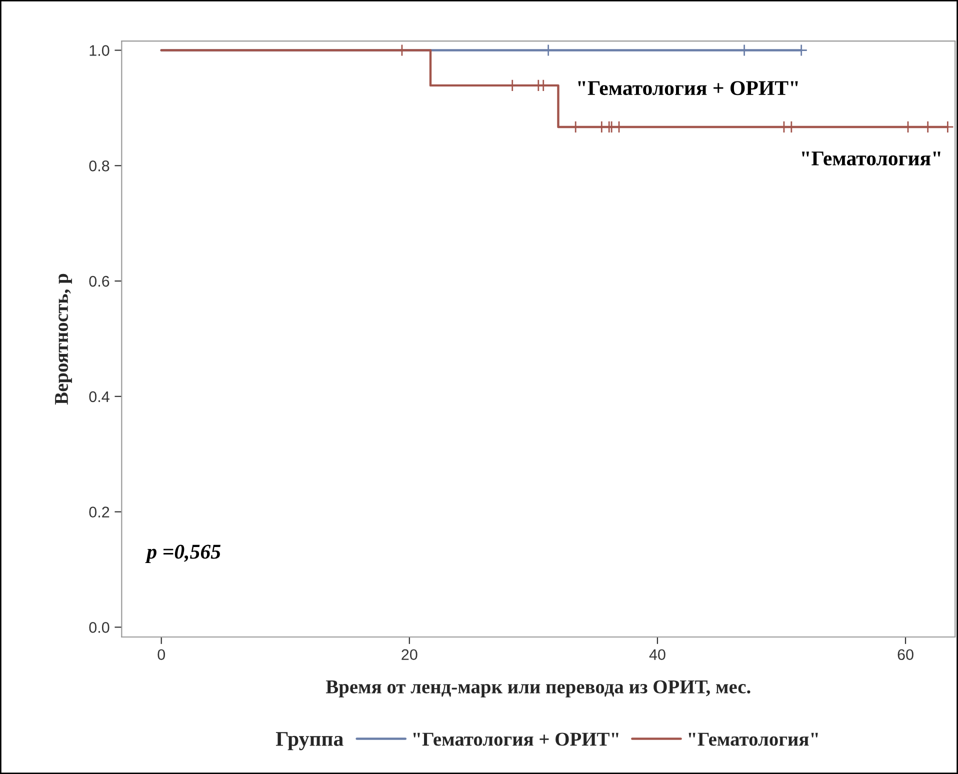  What do you see at coordinates (515, 739) in the screenshot?
I see `legend-label: "Гематология + ОРИТ"` at bounding box center [515, 739].